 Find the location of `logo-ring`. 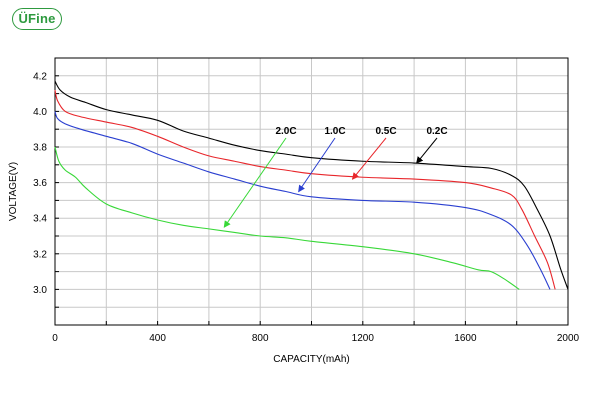

logo-ring is located at coordinates (37, 19).